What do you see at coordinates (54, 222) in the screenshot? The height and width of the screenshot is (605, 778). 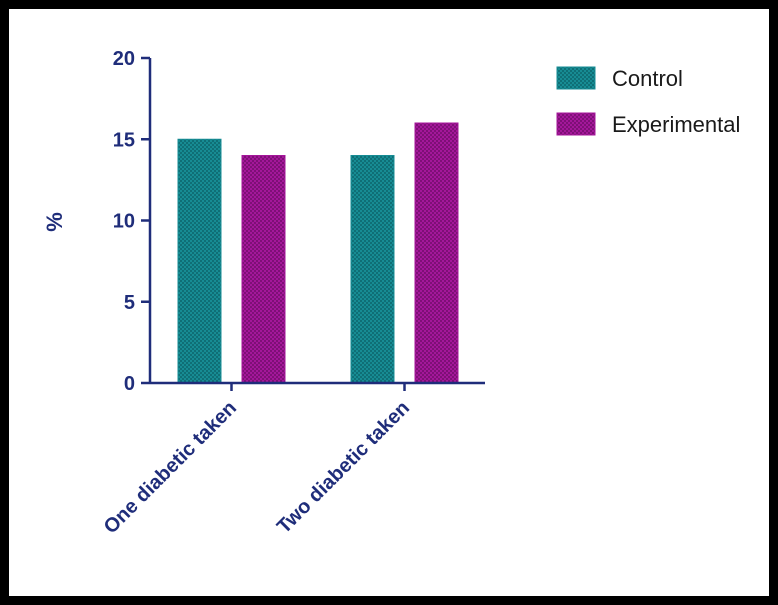 I see `y-axis-title: %` at bounding box center [54, 222].